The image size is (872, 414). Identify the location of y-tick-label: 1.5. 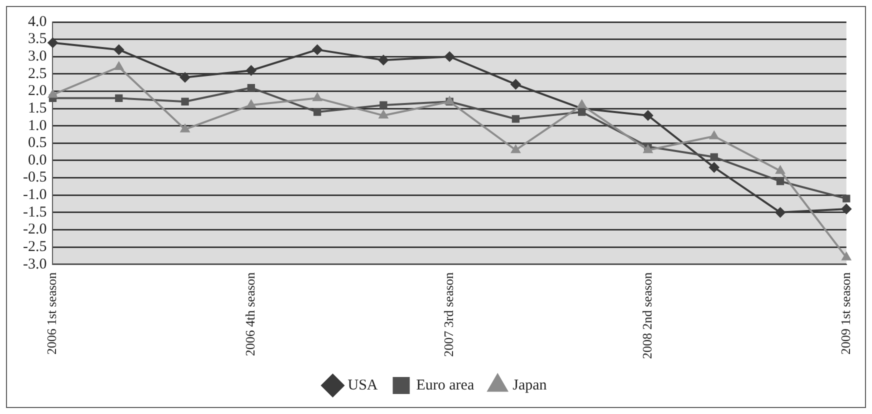
(37, 108).